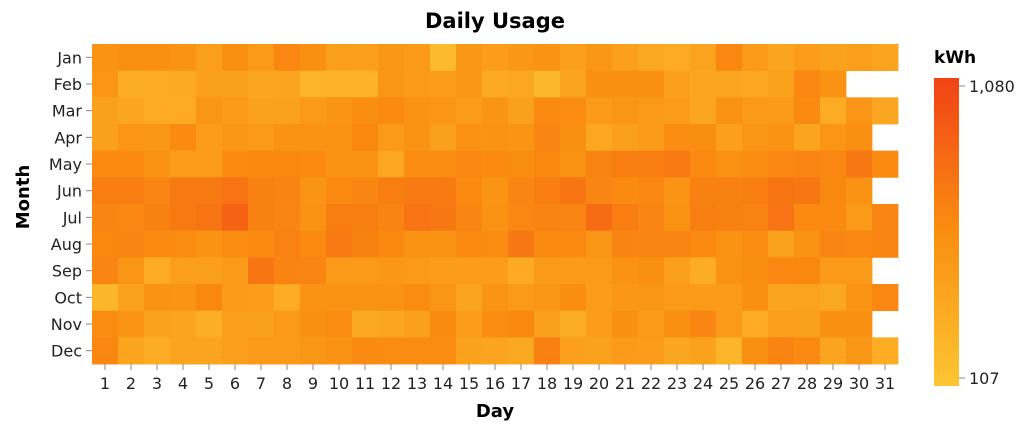 The image size is (1032, 430). What do you see at coordinates (495, 411) in the screenshot?
I see `x-axis-title: Day` at bounding box center [495, 411].